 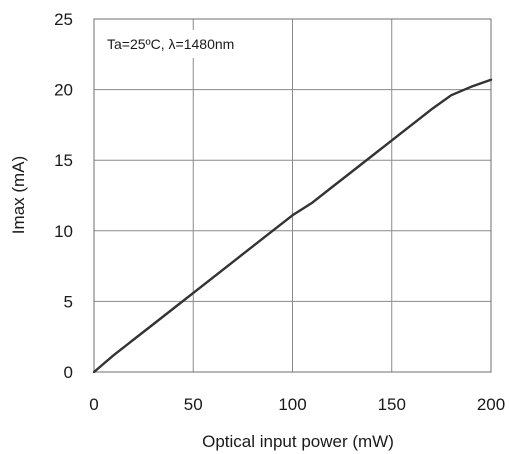 I want to click on x-tick-label: 100, so click(x=292, y=404).